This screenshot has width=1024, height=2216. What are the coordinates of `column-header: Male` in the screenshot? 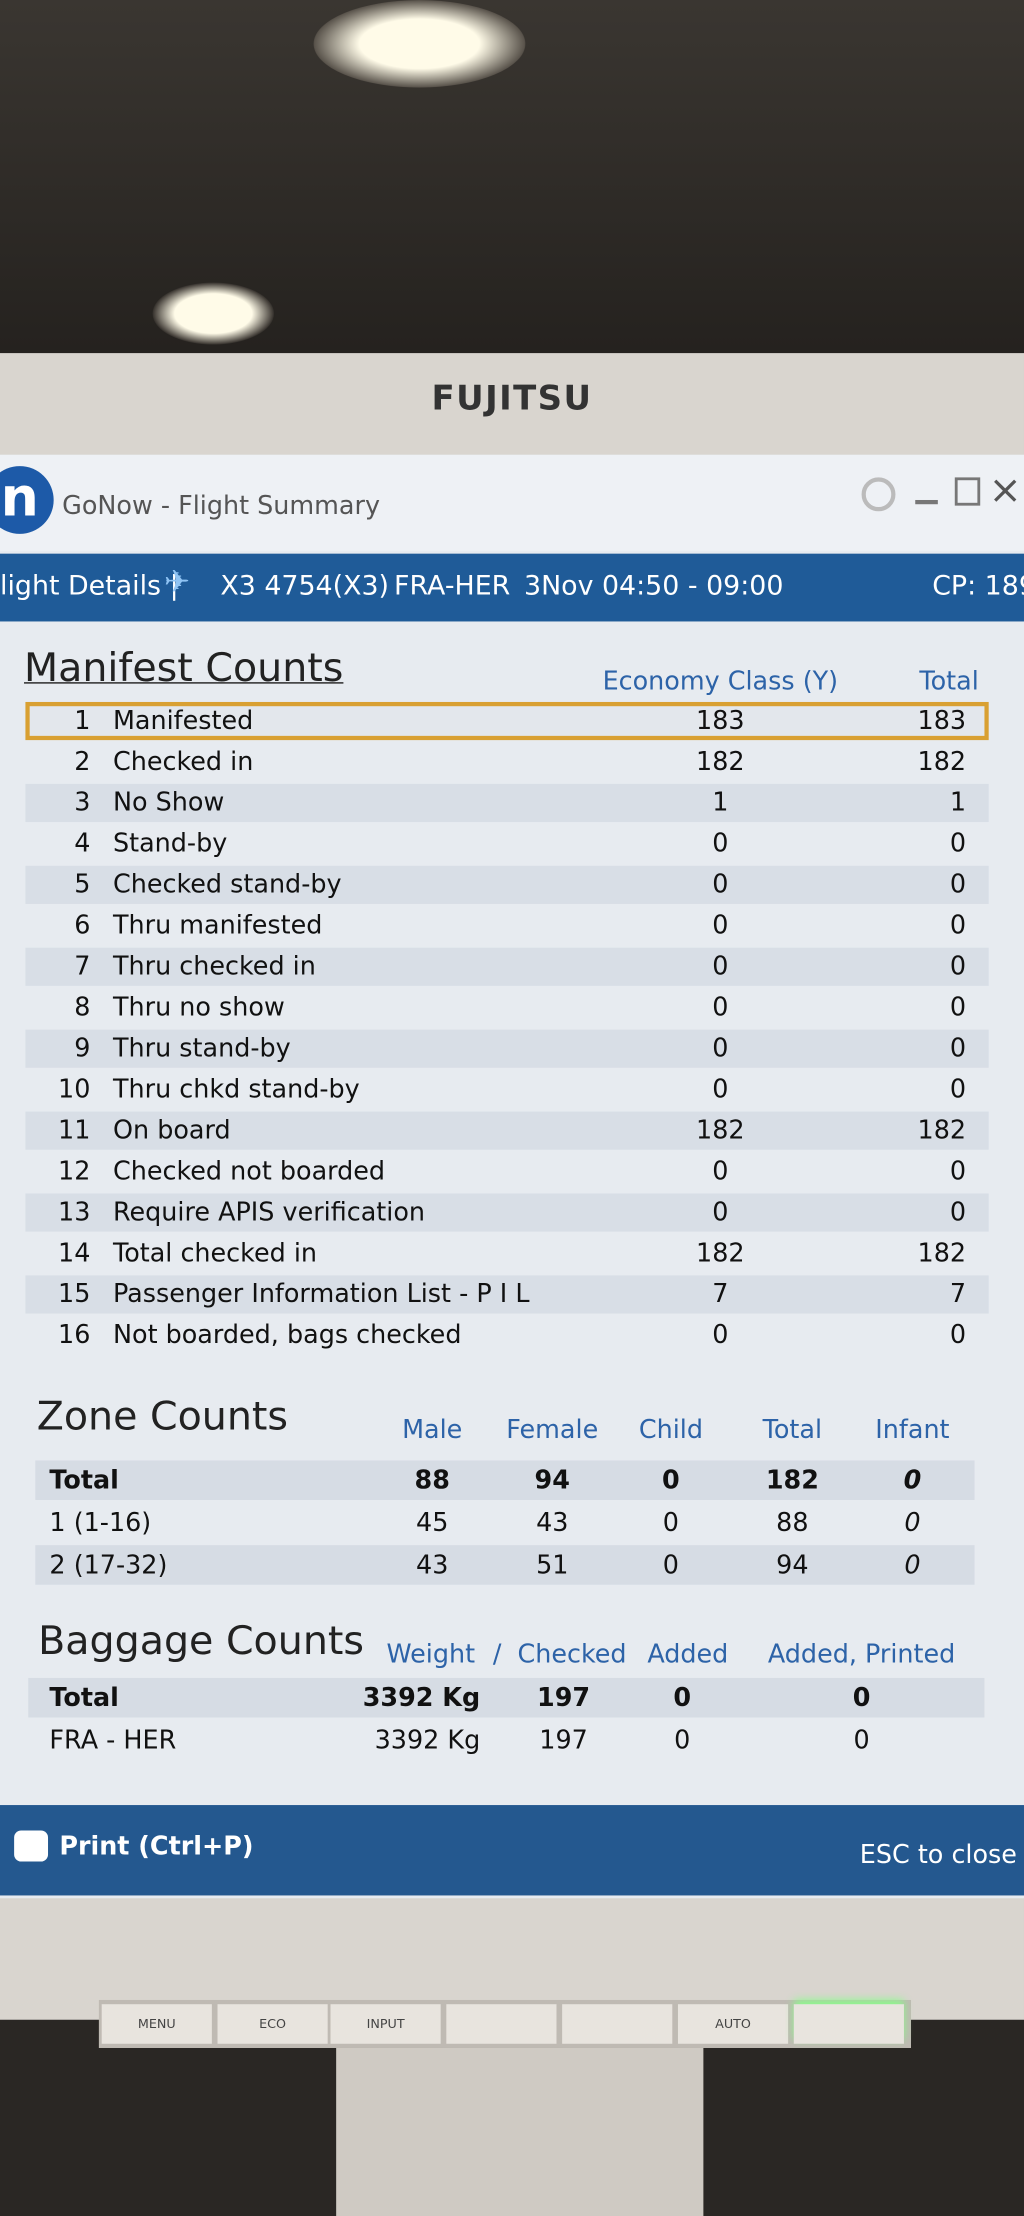 It's located at (432, 1430).